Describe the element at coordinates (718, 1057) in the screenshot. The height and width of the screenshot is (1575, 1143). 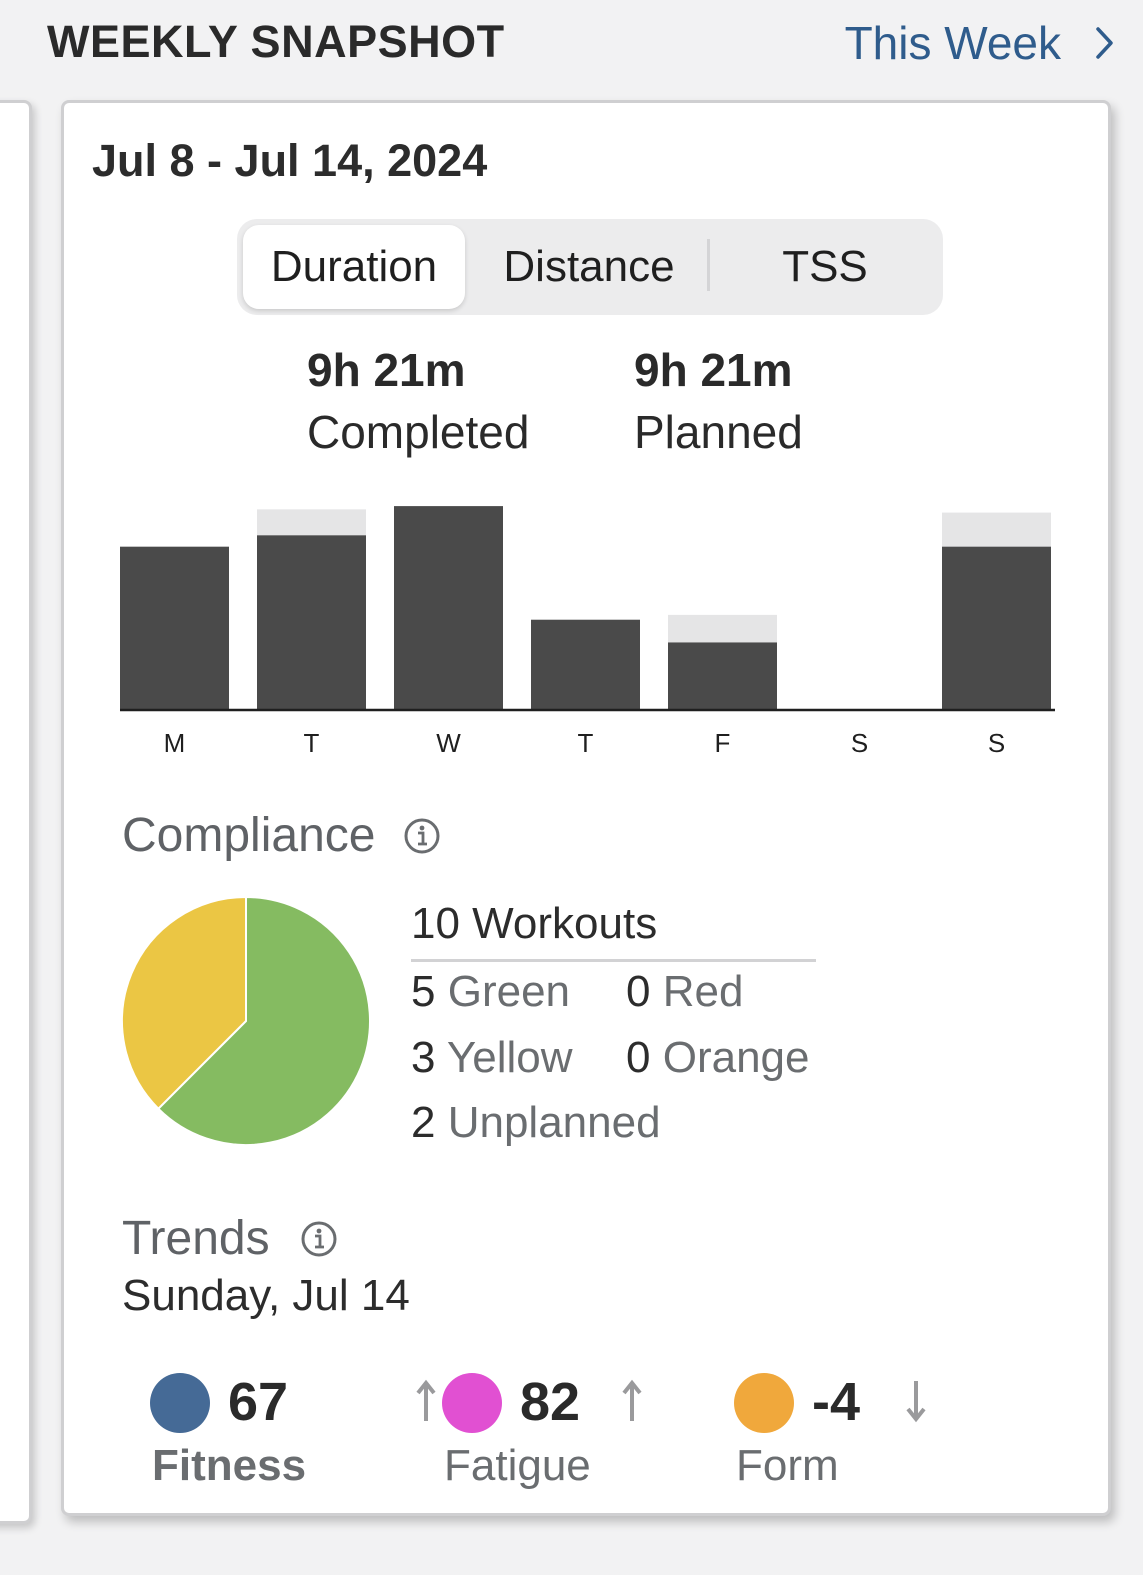
I see `orange-count: 0 Orange` at that location.